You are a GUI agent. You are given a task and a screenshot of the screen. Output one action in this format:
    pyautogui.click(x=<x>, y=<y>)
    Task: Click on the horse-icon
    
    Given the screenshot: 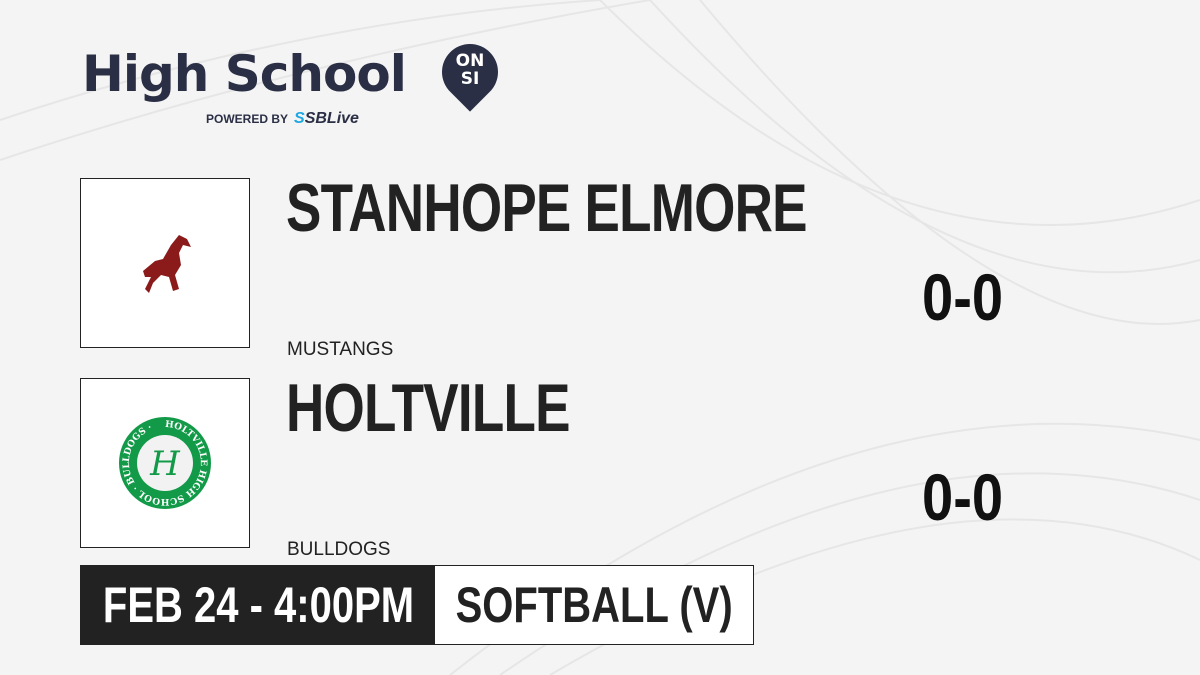 What is the action you would take?
    pyautogui.click(x=167, y=264)
    